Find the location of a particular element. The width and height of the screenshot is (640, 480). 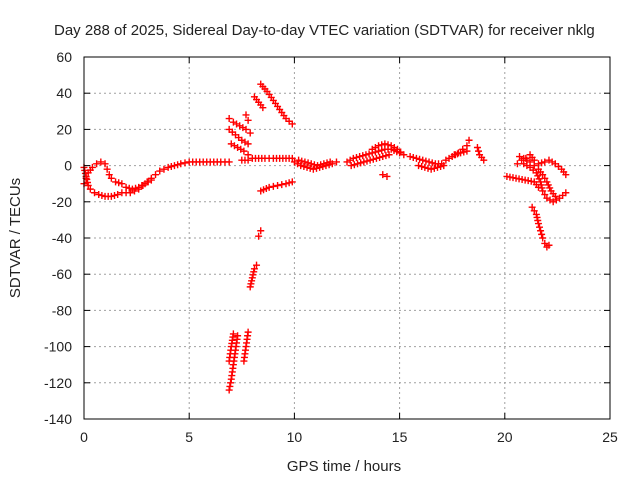

series-late-a is located at coordinates (537, 176).